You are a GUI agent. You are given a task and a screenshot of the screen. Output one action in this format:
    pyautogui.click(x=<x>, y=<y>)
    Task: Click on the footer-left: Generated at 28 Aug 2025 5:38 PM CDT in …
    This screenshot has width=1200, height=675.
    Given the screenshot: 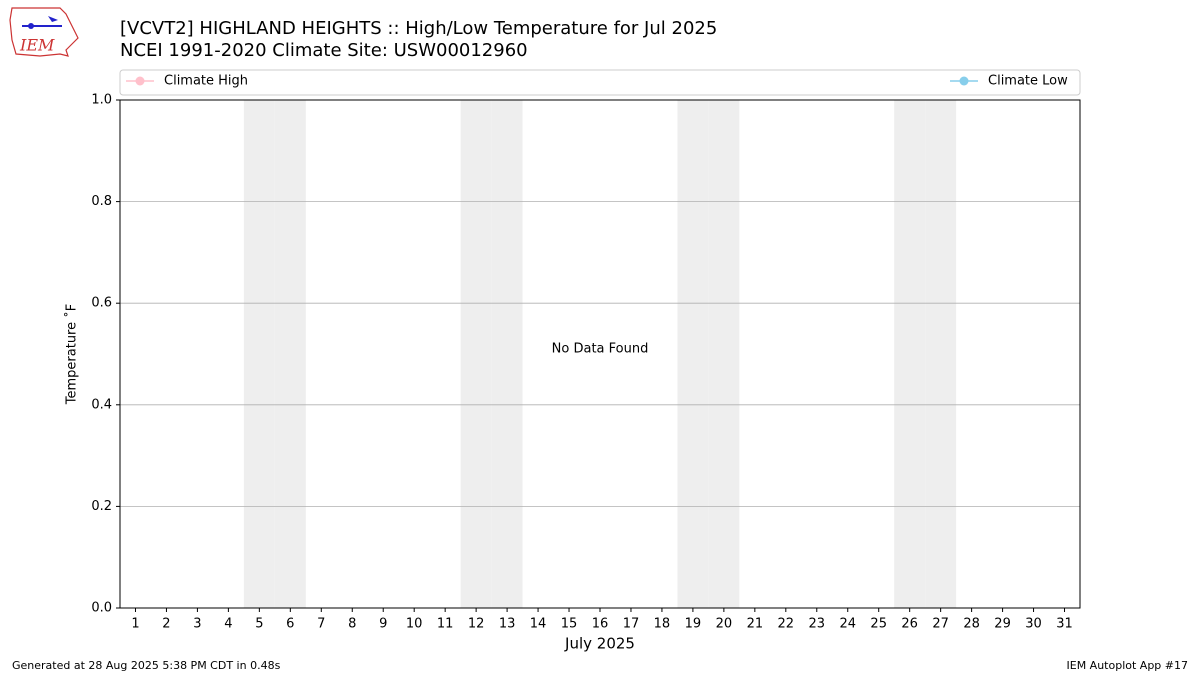 What is the action you would take?
    pyautogui.click(x=146, y=665)
    